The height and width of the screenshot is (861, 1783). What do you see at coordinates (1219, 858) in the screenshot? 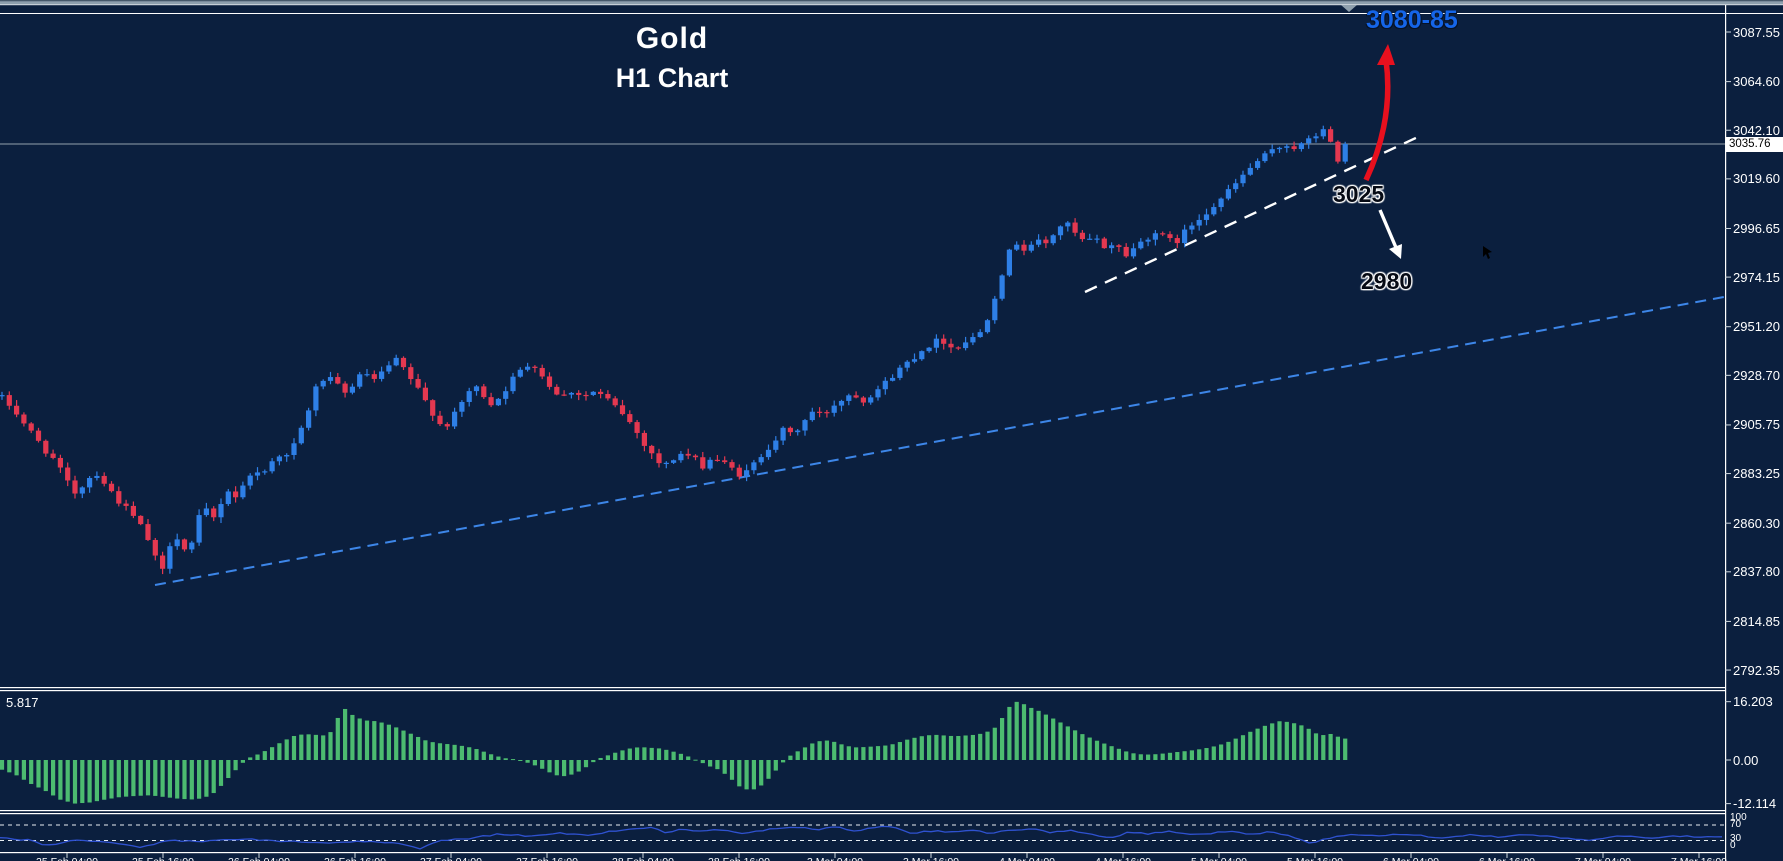
I see `time-axis-label: 5 Mar 04:00` at bounding box center [1219, 858].